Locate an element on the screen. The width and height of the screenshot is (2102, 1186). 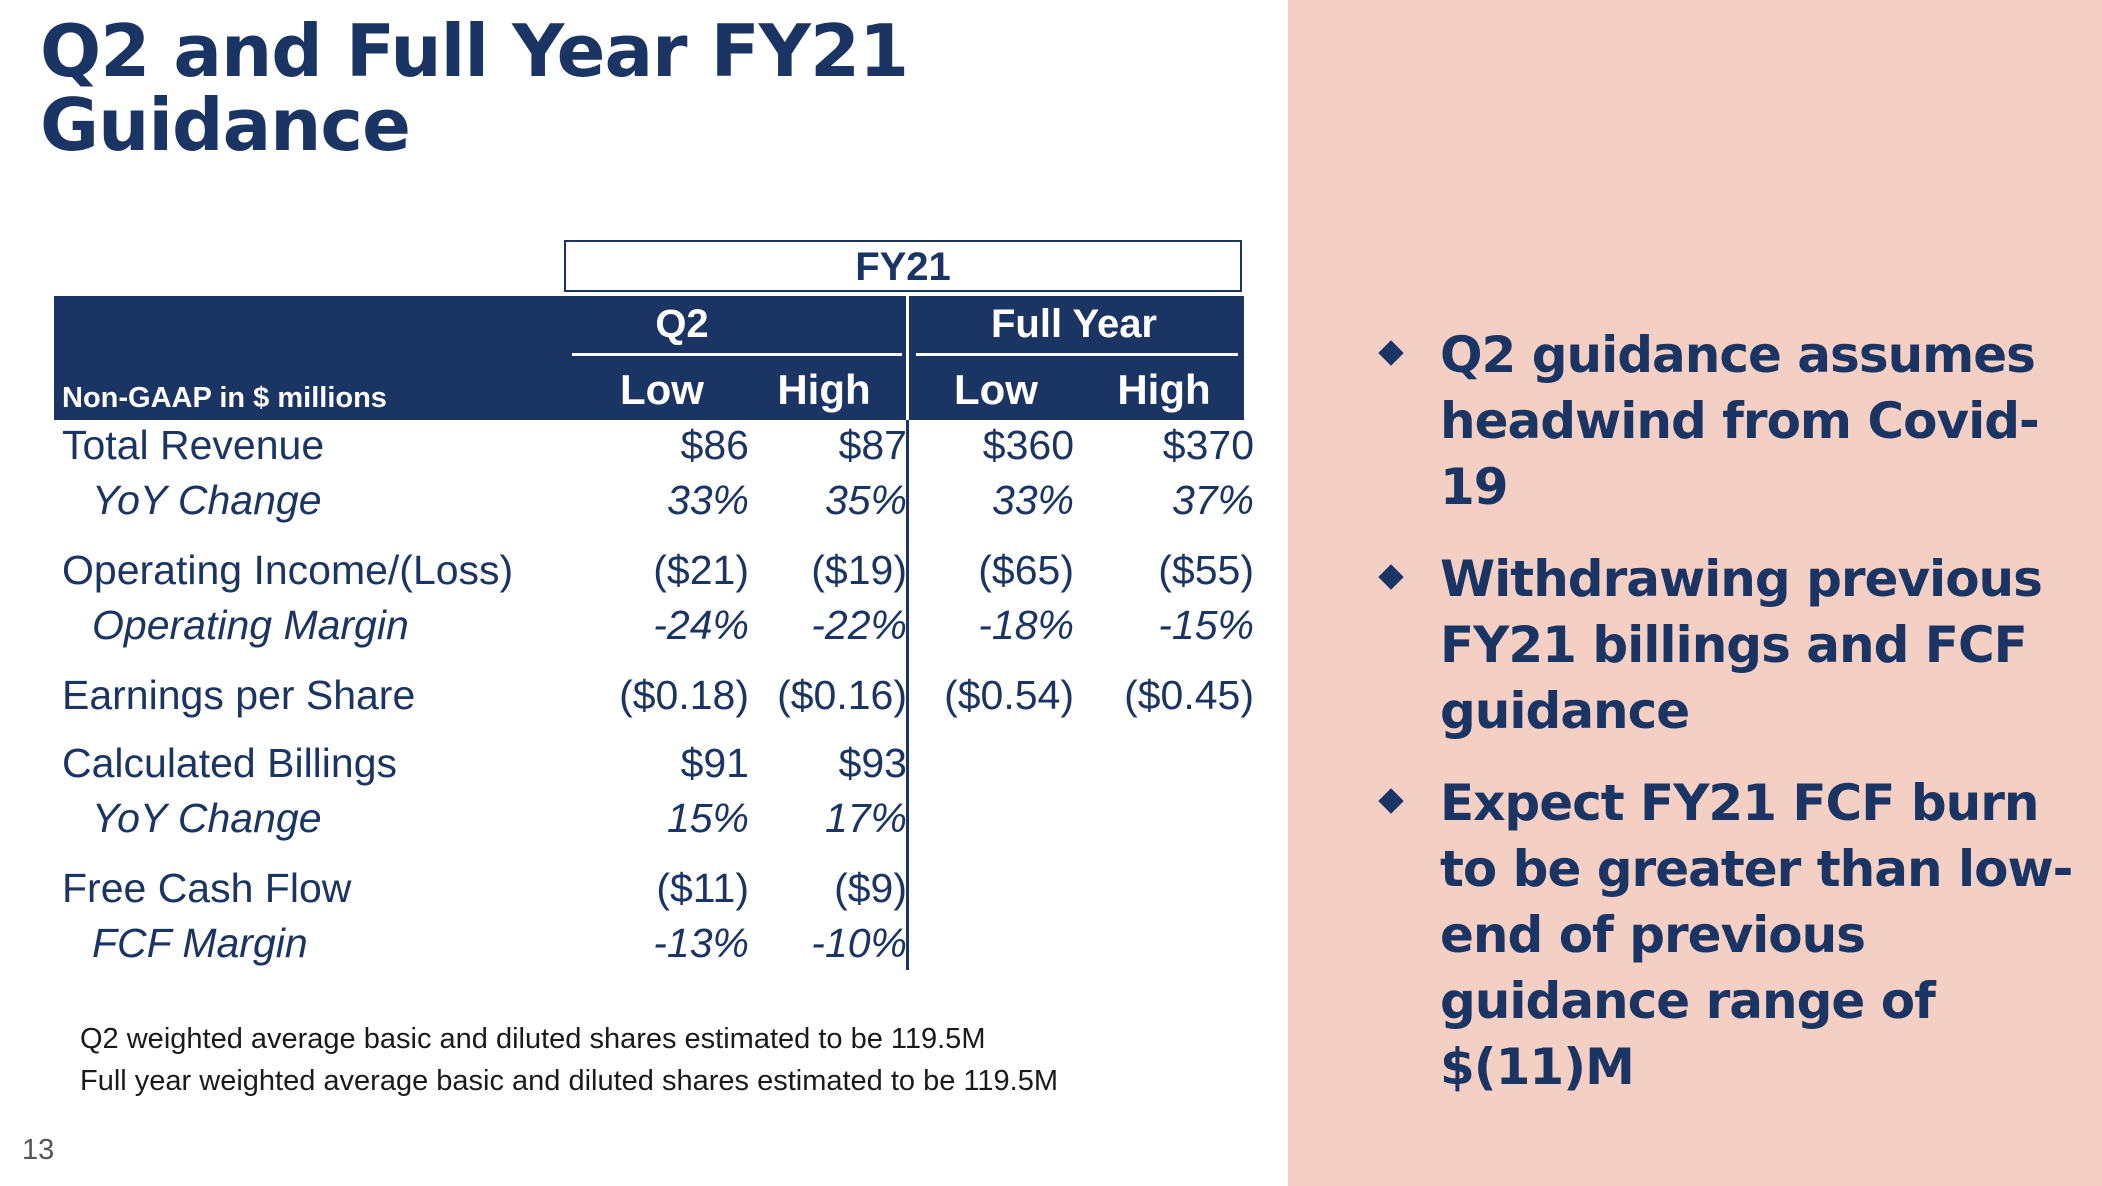
group-q2: Q2 is located at coordinates (682, 324).